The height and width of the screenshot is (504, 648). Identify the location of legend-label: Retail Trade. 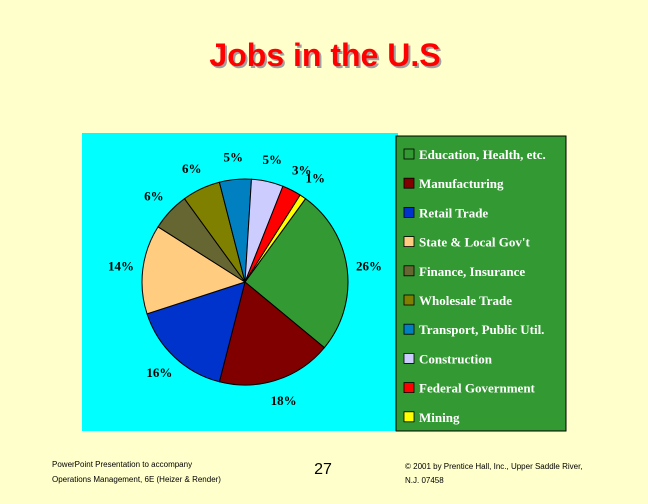
(453, 212).